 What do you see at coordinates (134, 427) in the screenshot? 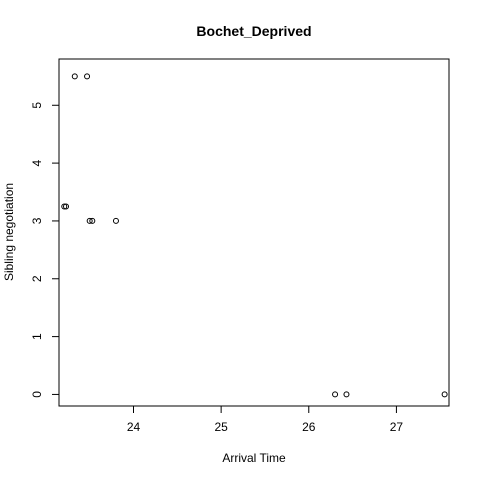
I see `x-tick-label: 24` at bounding box center [134, 427].